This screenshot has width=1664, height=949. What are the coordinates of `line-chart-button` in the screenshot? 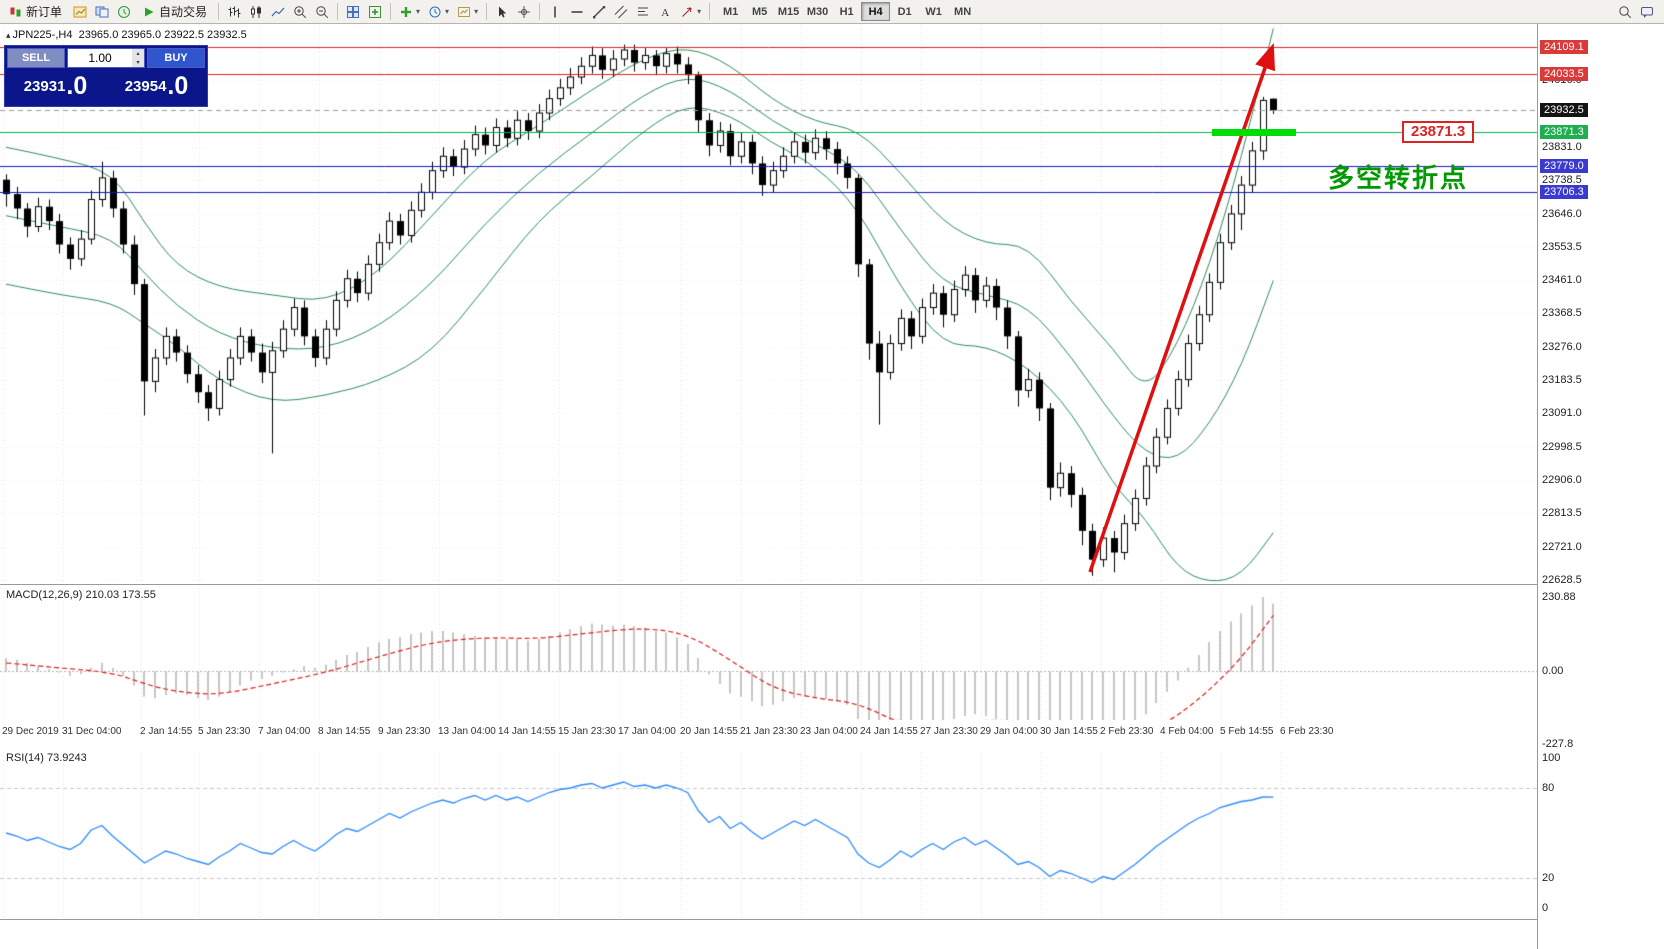 It's located at (278, 11).